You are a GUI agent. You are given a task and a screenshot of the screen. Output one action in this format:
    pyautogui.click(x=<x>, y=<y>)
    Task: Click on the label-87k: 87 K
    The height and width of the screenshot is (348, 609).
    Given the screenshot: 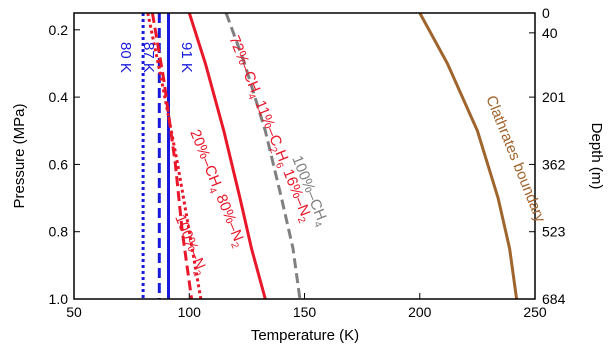 What is the action you would take?
    pyautogui.click(x=148, y=57)
    